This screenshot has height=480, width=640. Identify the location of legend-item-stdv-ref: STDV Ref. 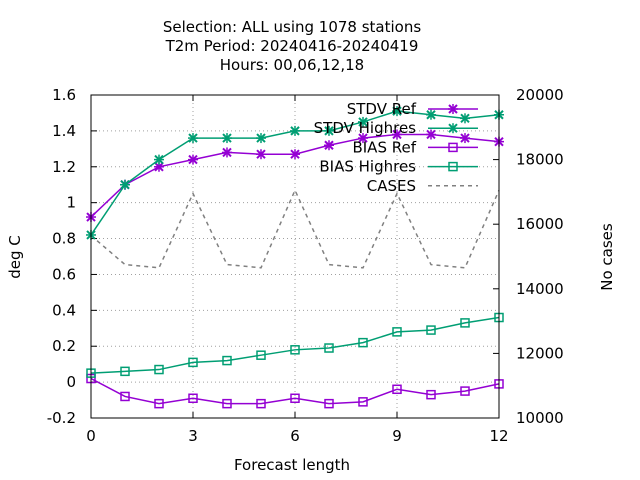
(412, 109).